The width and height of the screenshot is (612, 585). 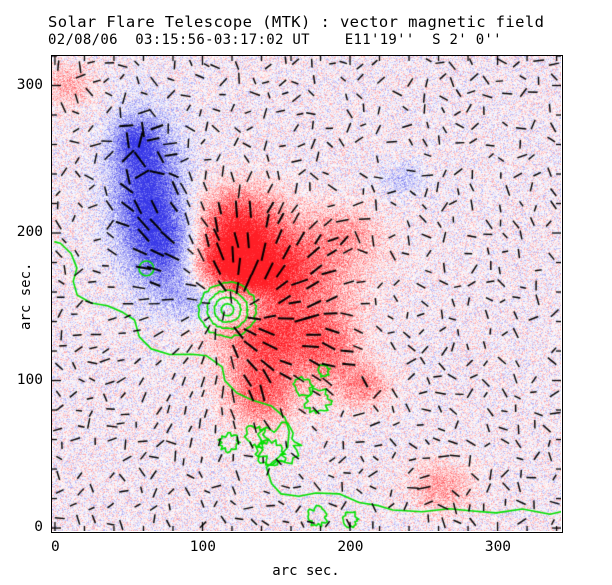 What do you see at coordinates (26, 296) in the screenshot?
I see `y-axis-label: arc sec.` at bounding box center [26, 296].